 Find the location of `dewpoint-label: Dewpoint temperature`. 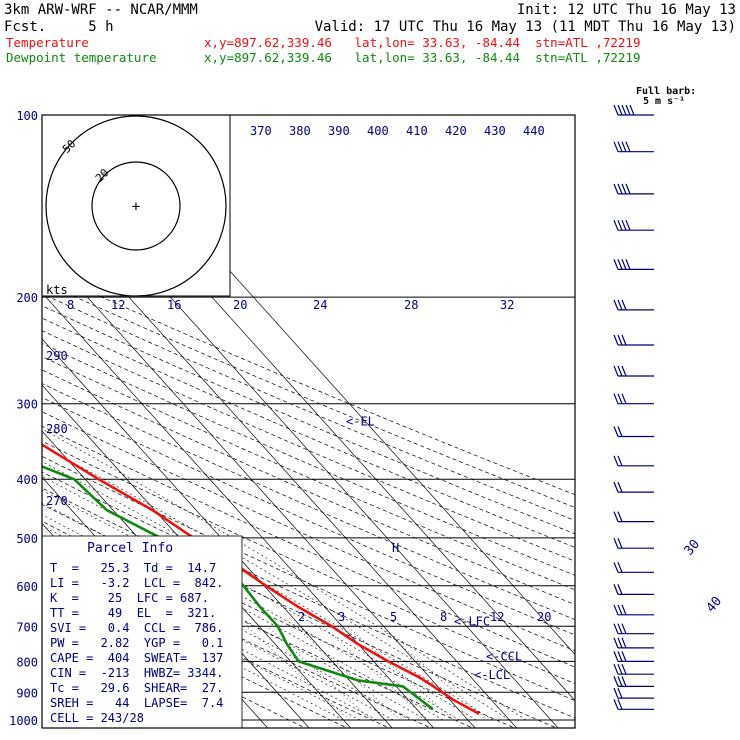

dewpoint-label: Dewpoint temperature is located at coordinates (81, 57).